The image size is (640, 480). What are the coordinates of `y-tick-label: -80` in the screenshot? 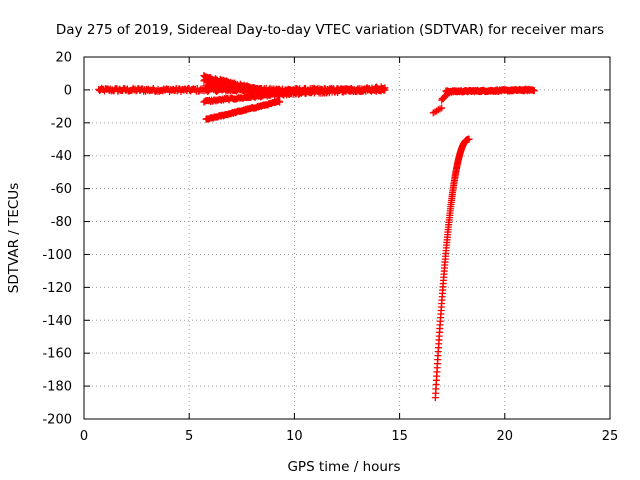 It's located at (61, 222).